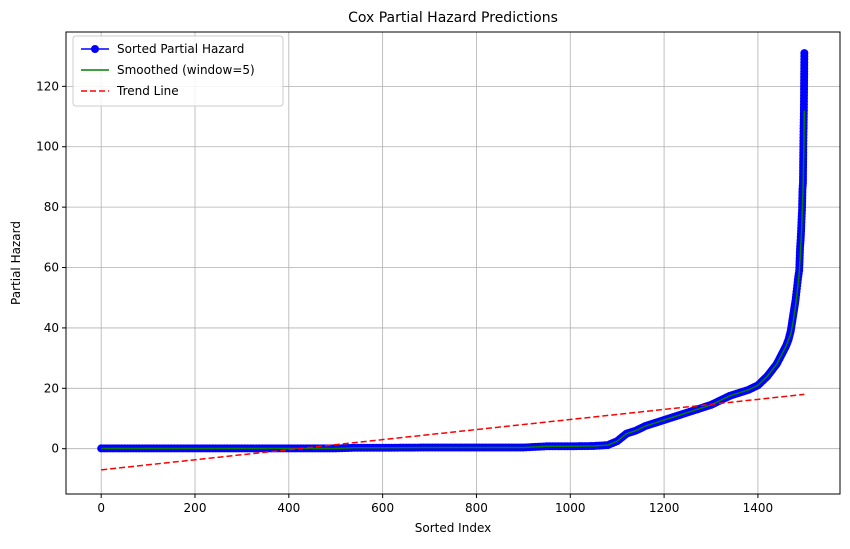  Describe the element at coordinates (147, 91) in the screenshot. I see `legend-label-2: Trend Line` at that location.